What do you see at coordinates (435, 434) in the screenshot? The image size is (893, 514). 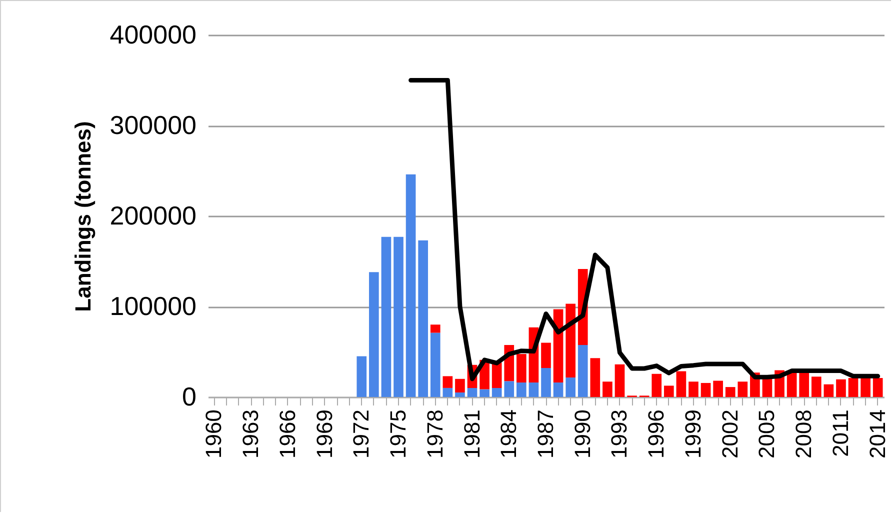 I see `x-tick-label: 1978` at bounding box center [435, 434].